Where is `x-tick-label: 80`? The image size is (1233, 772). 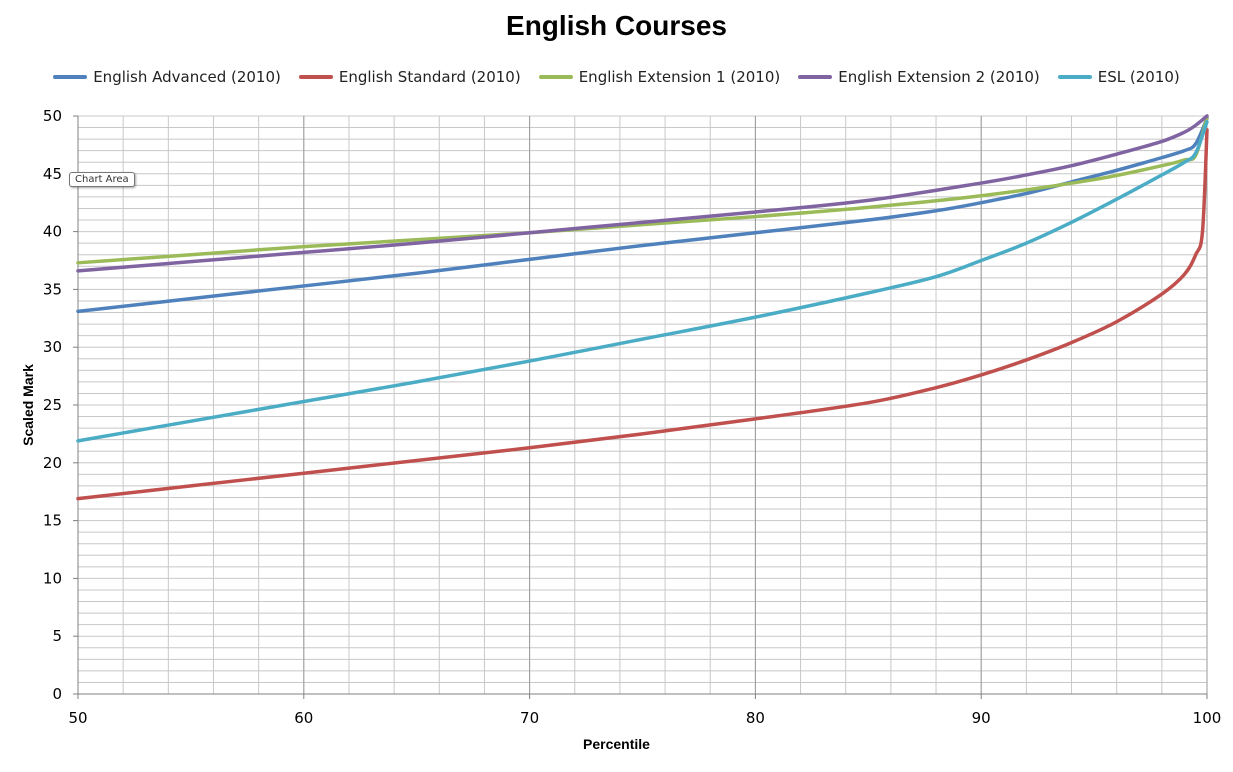
x-tick-label: 80 is located at coordinates (755, 718).